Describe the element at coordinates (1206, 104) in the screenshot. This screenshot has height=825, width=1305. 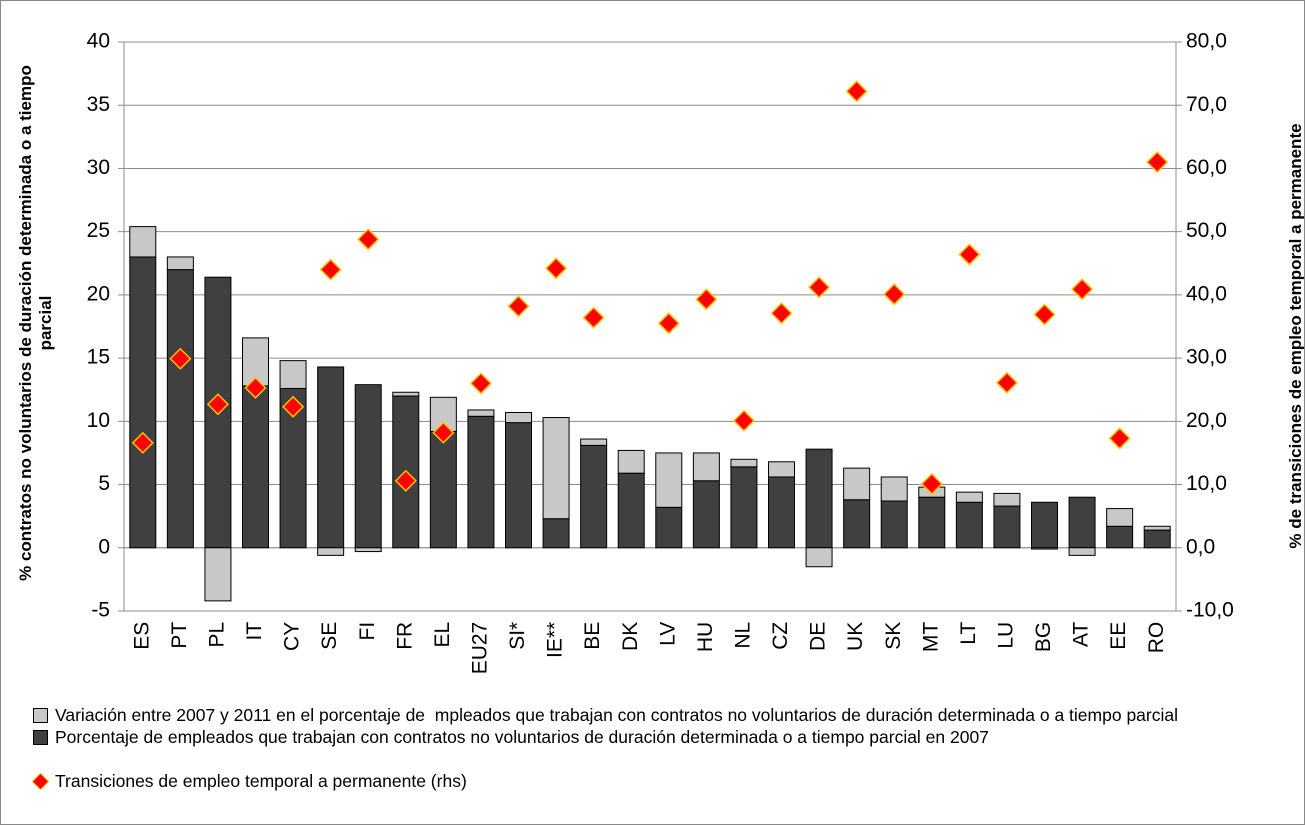
I see `y2-tick-label: 70,0` at that location.